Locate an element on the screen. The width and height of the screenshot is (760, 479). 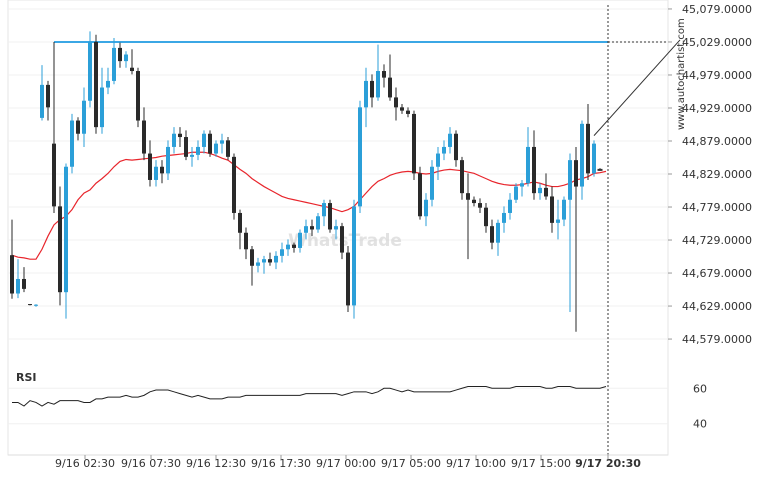
time-tick-label: 9/17 15:00 is located at coordinates (541, 463).